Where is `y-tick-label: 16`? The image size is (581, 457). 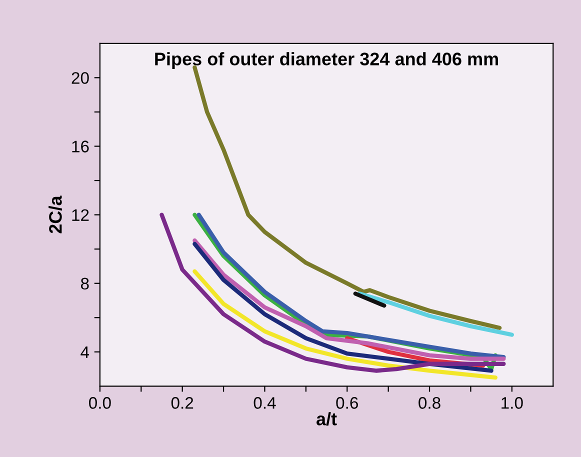 y-tick-label: 16 is located at coordinates (80, 146).